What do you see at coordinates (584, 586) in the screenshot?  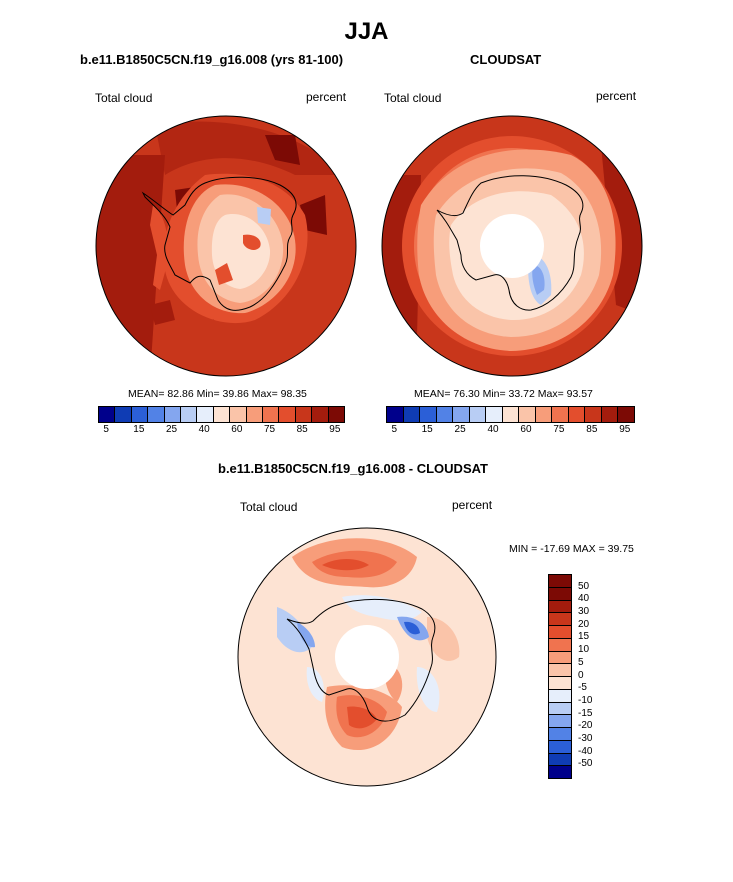 I see `colorbar-tick-label: 50` at bounding box center [584, 586].